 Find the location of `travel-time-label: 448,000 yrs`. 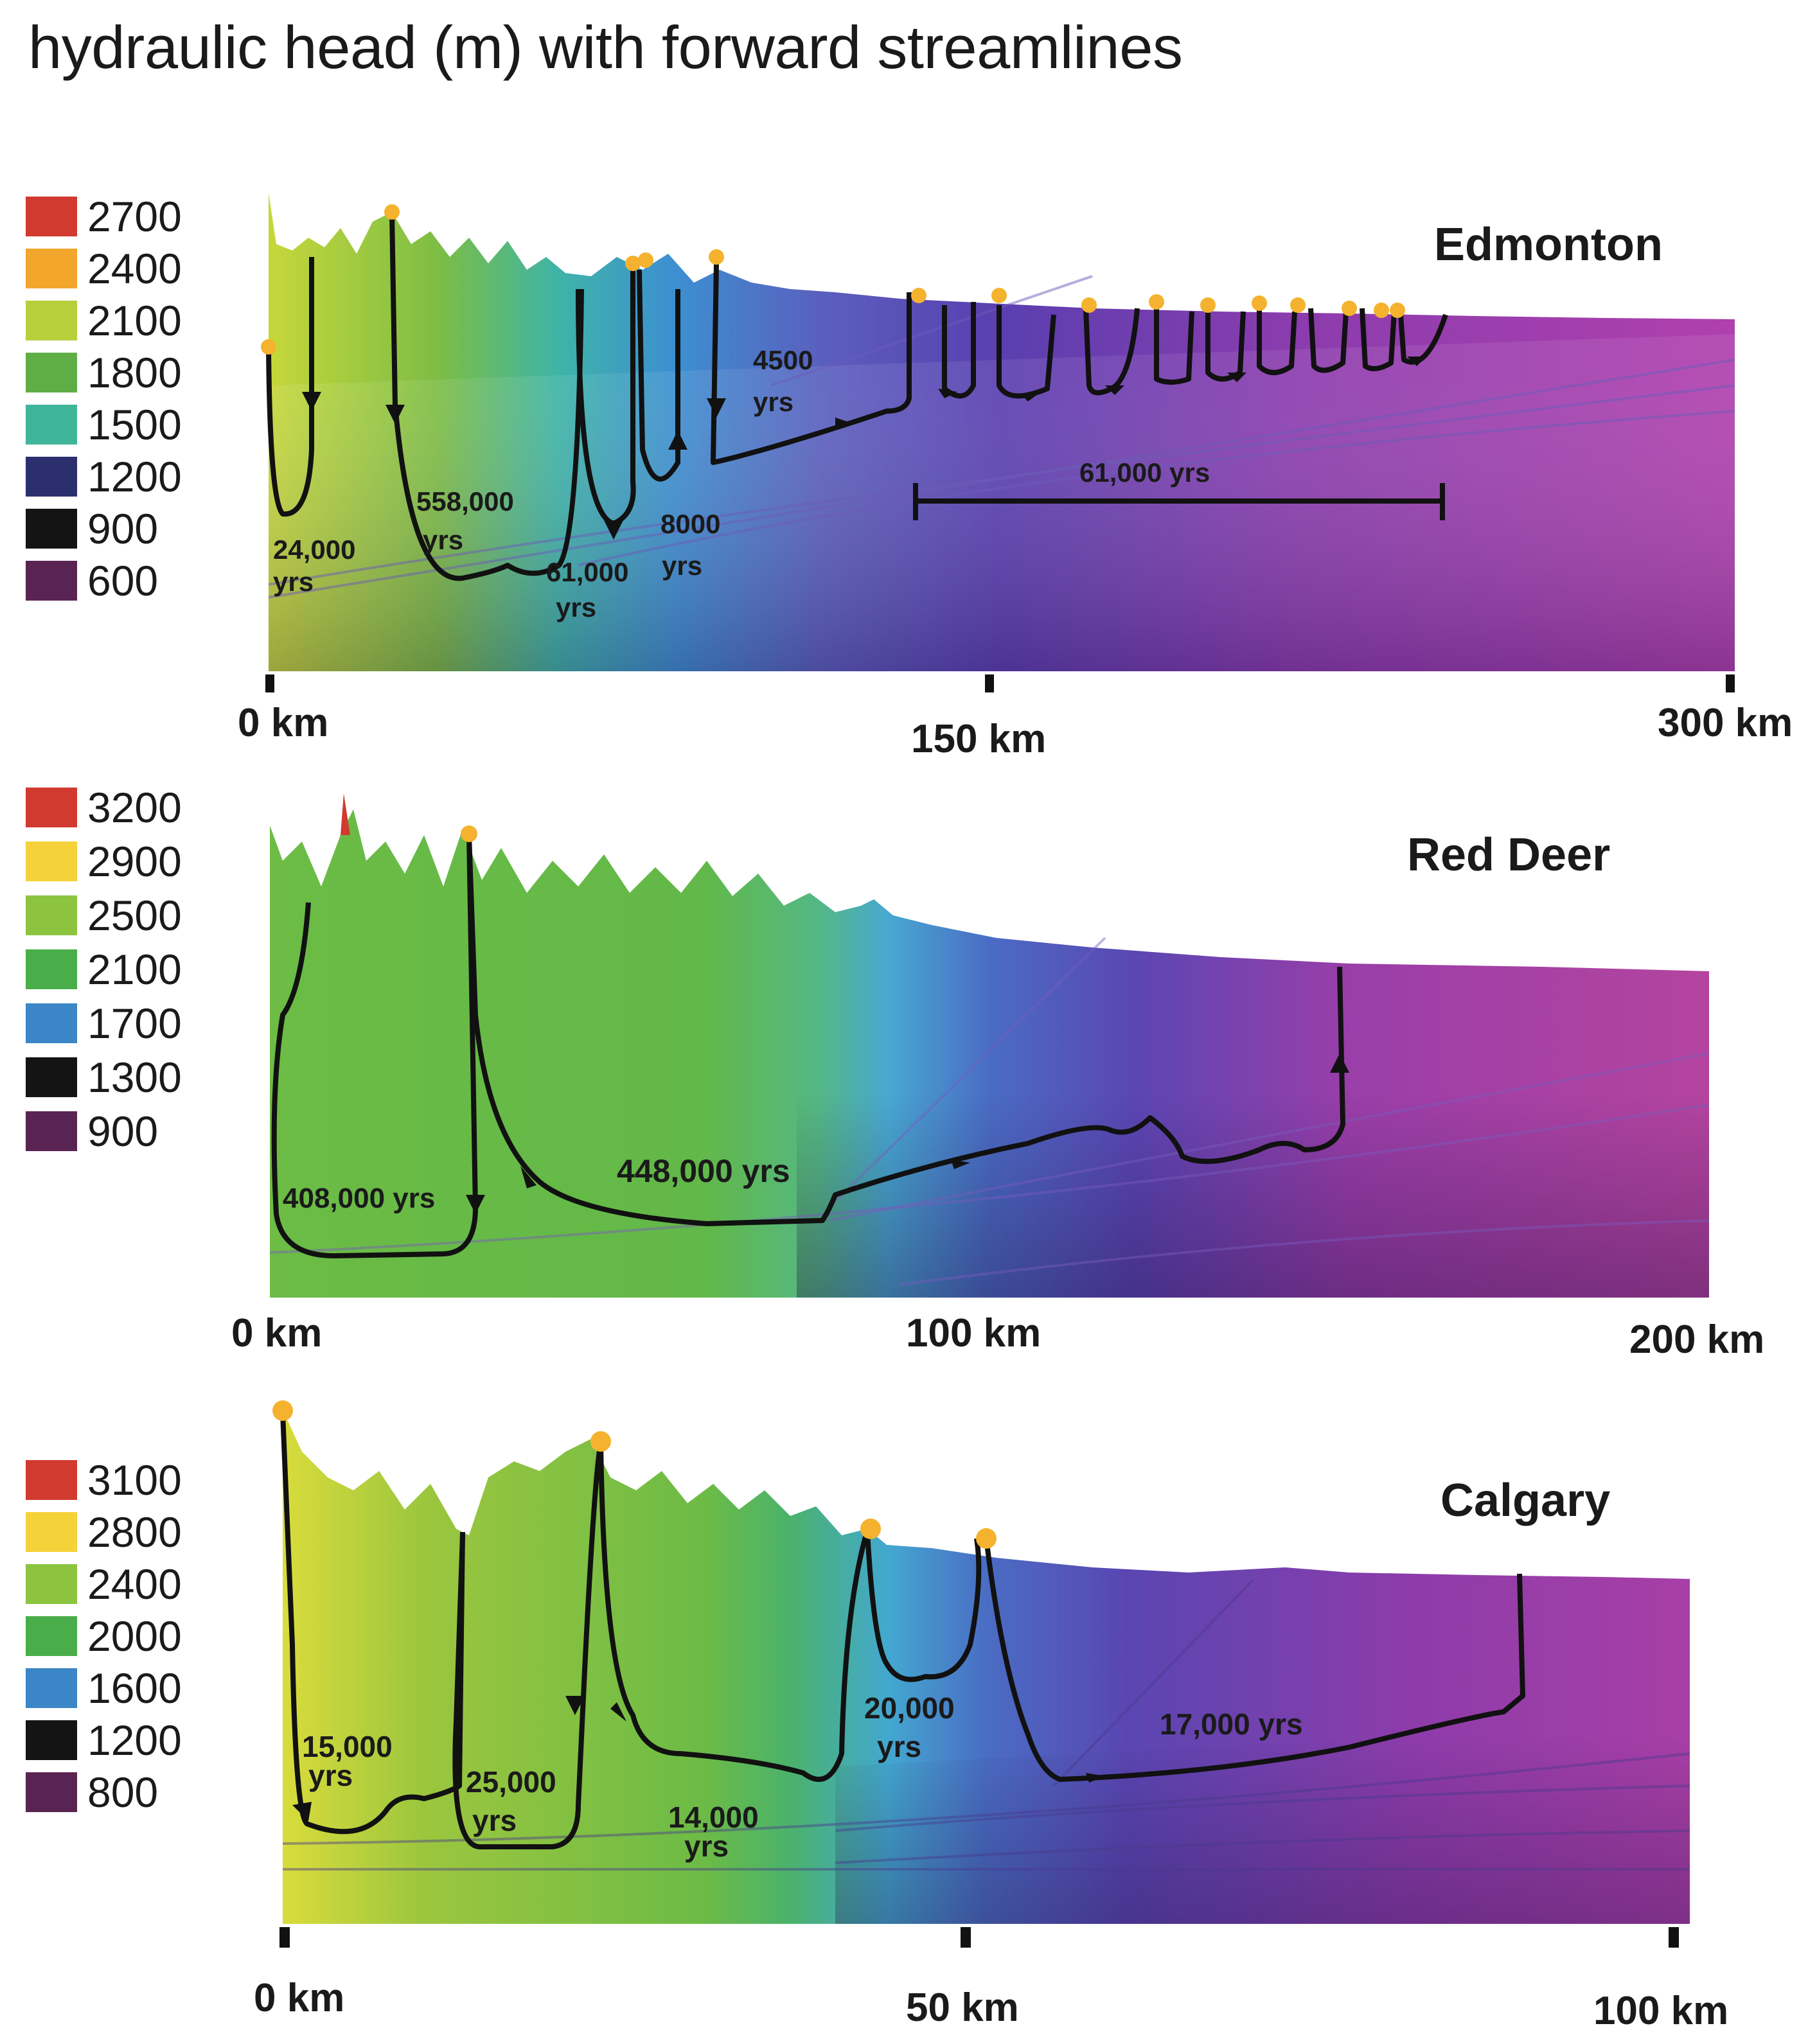

travel-time-label: 448,000 yrs is located at coordinates (703, 1171).